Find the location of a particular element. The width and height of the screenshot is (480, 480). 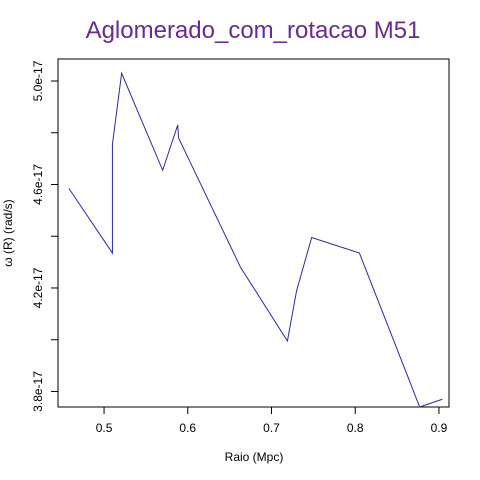

y-tick-label: 4.6e-17 is located at coordinates (38, 184).